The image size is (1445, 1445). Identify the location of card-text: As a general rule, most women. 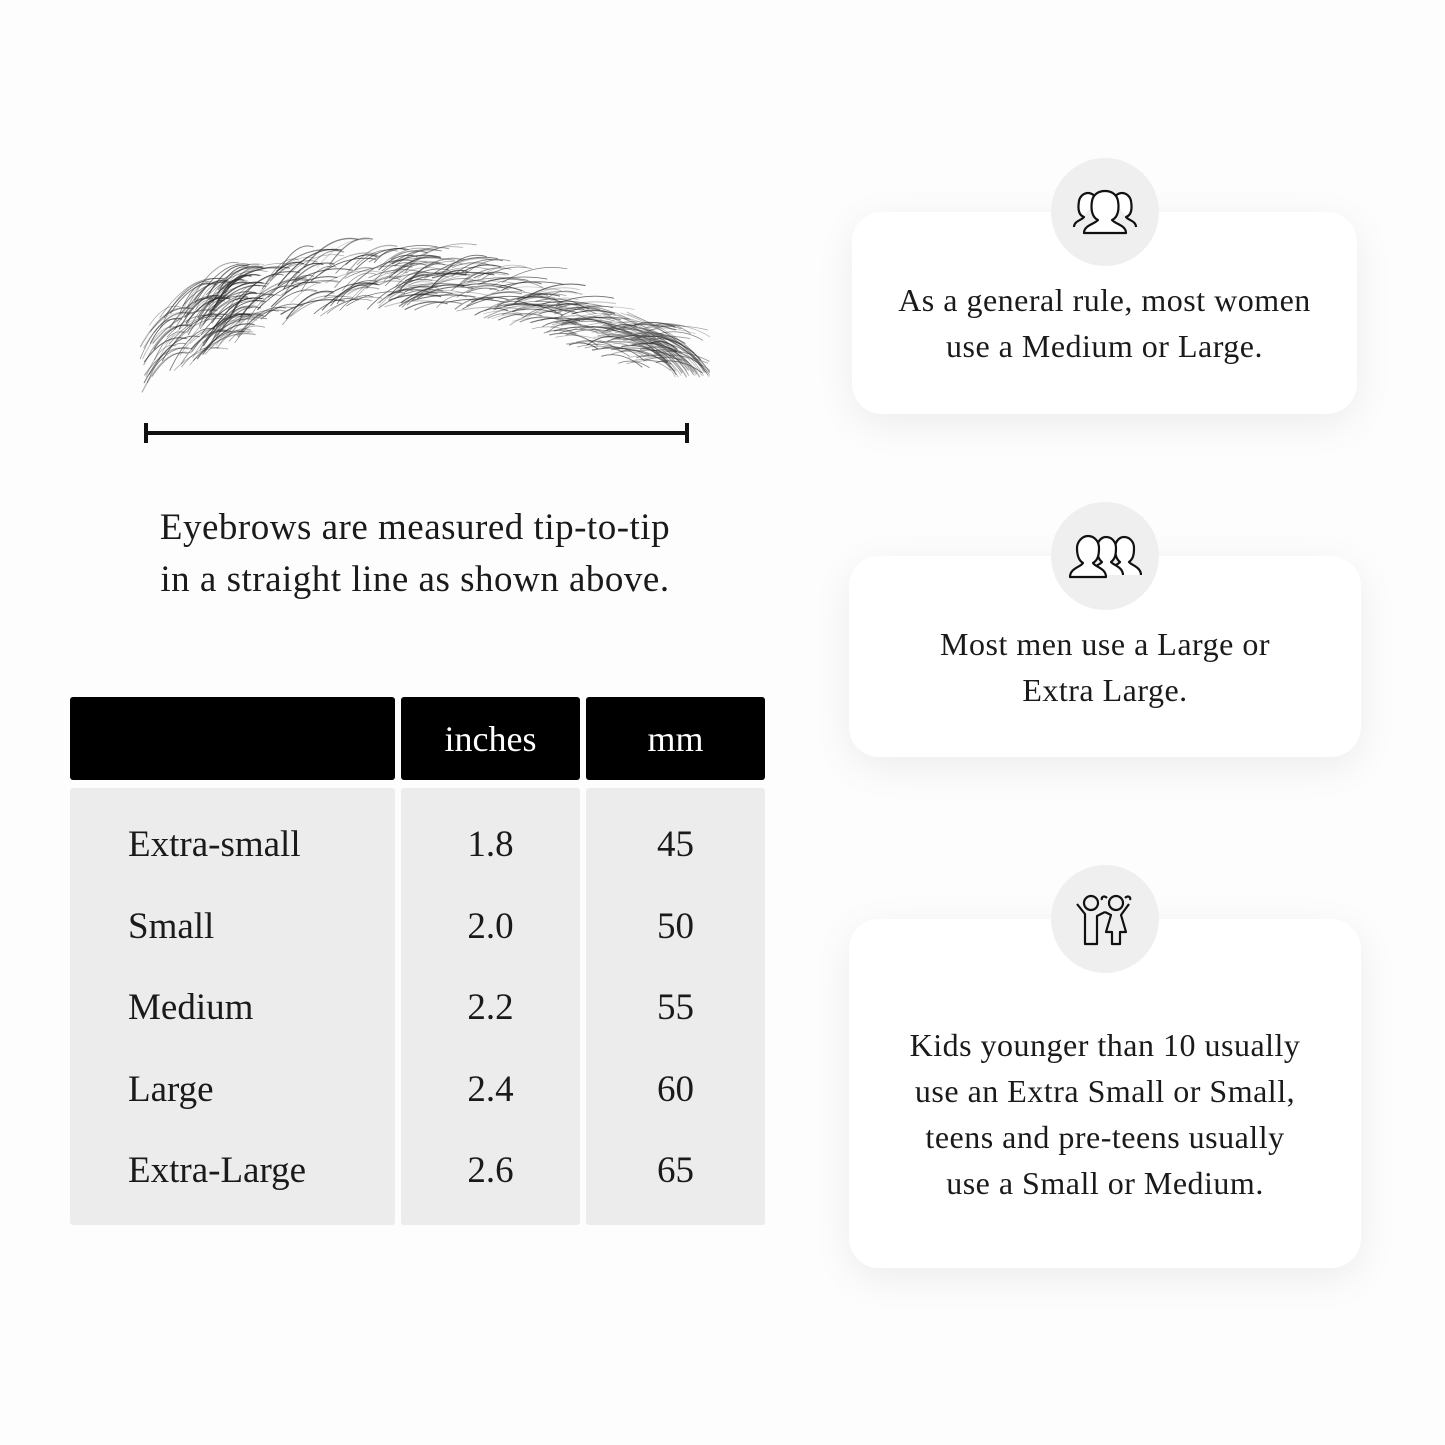
(1104, 300).